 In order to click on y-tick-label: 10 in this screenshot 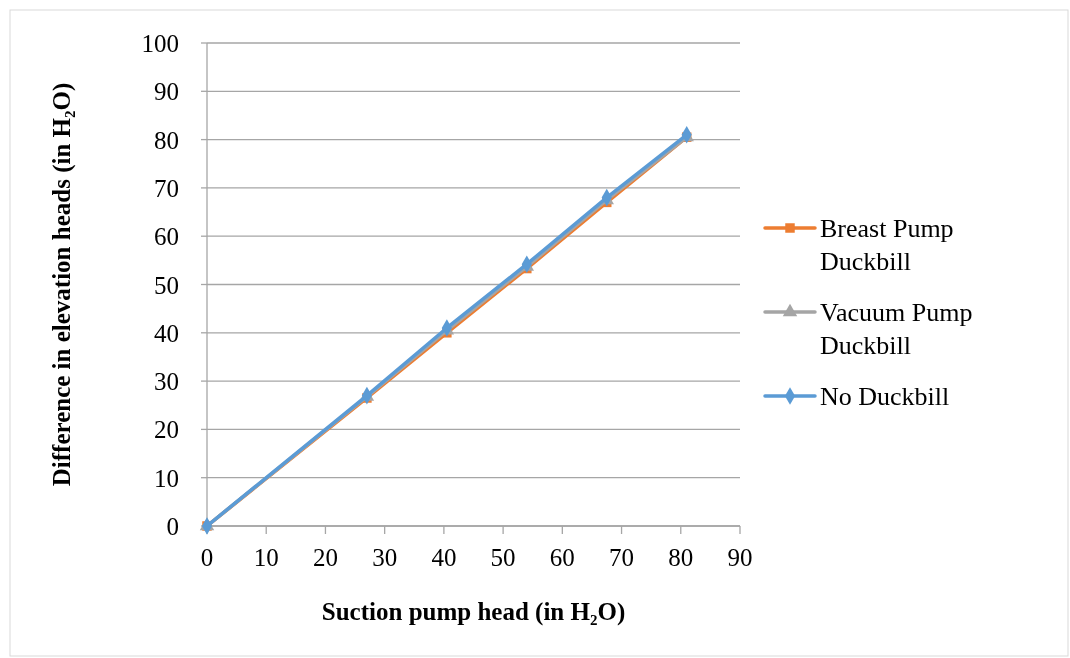, I will do `click(166, 478)`.